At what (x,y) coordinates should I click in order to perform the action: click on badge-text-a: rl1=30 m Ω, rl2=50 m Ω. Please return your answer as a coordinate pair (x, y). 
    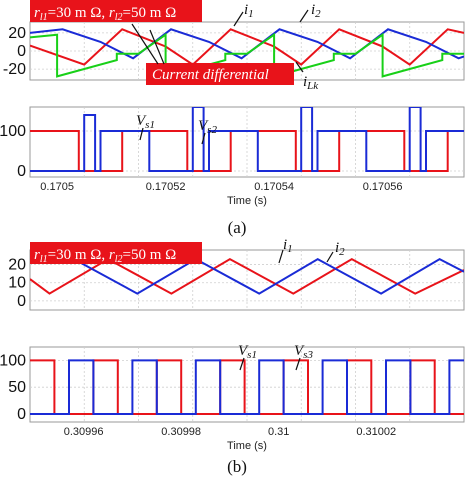
    Looking at the image, I should click on (105, 14).